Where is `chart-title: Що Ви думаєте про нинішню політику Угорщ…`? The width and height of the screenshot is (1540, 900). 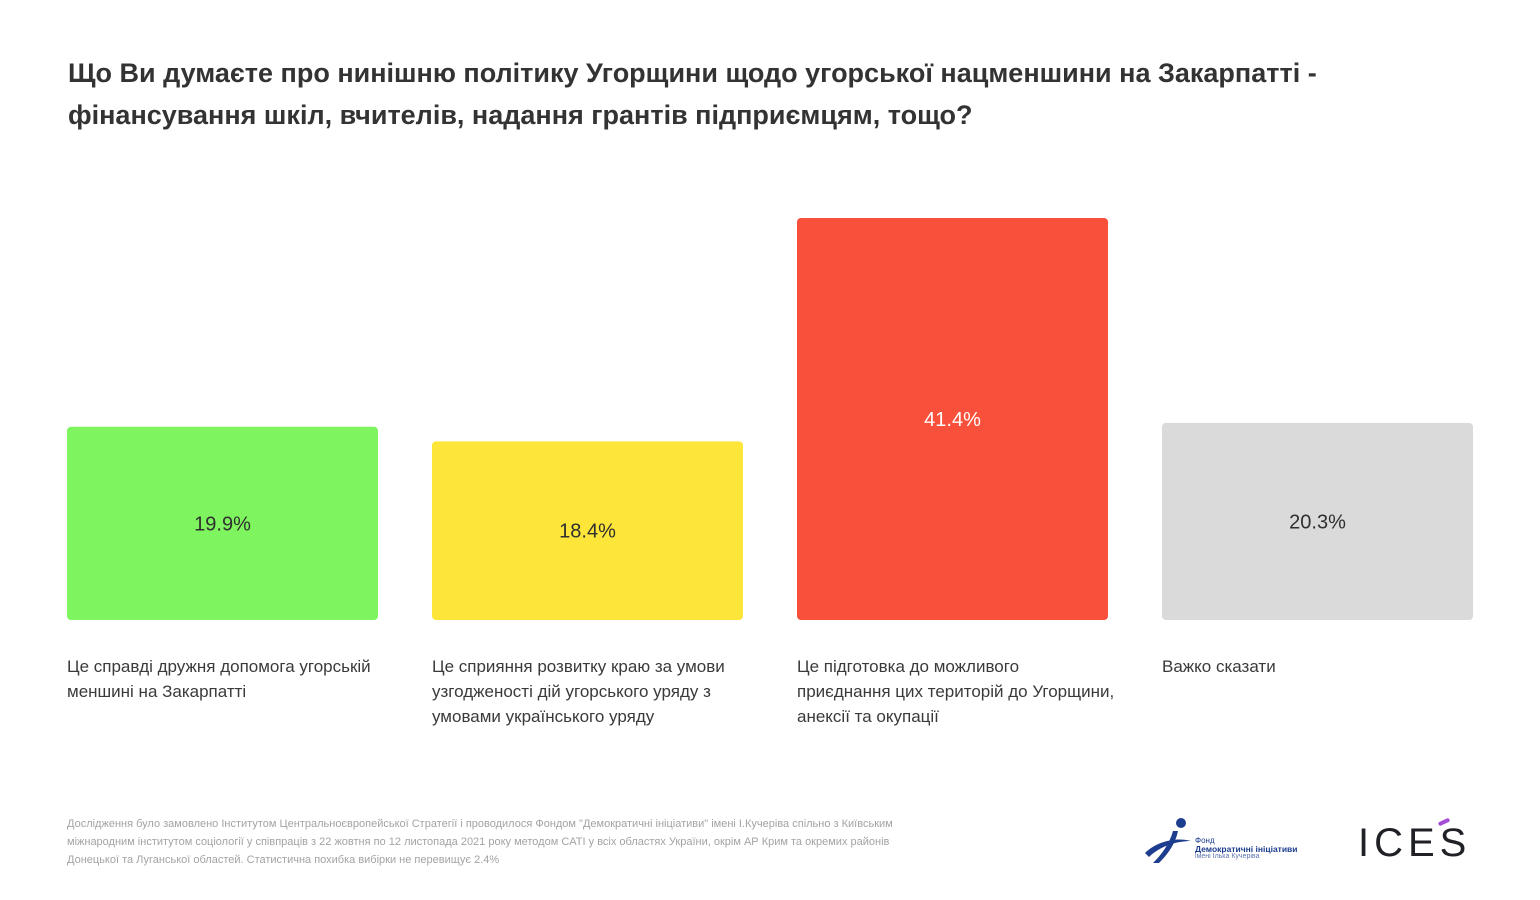 chart-title: Що Ви думаєте про нинішню політику Угорщ… is located at coordinates (692, 94).